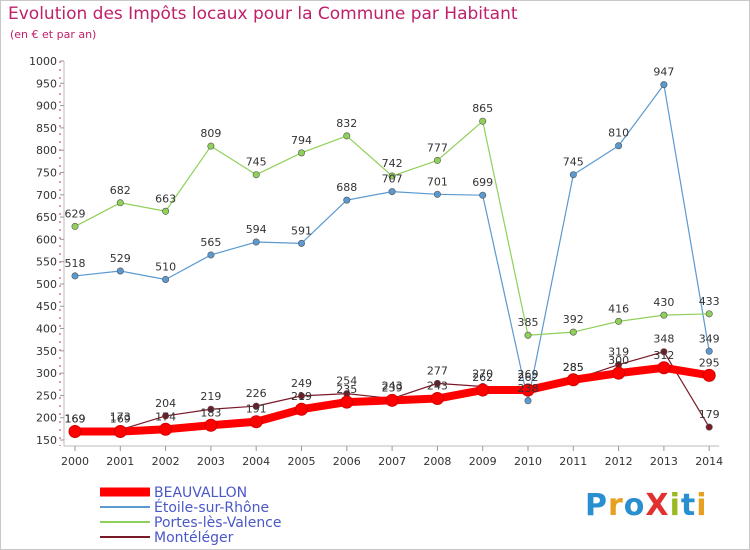 The width and height of the screenshot is (750, 550). Describe the element at coordinates (166, 461) in the screenshot. I see `x-tick-label: 2002` at that location.